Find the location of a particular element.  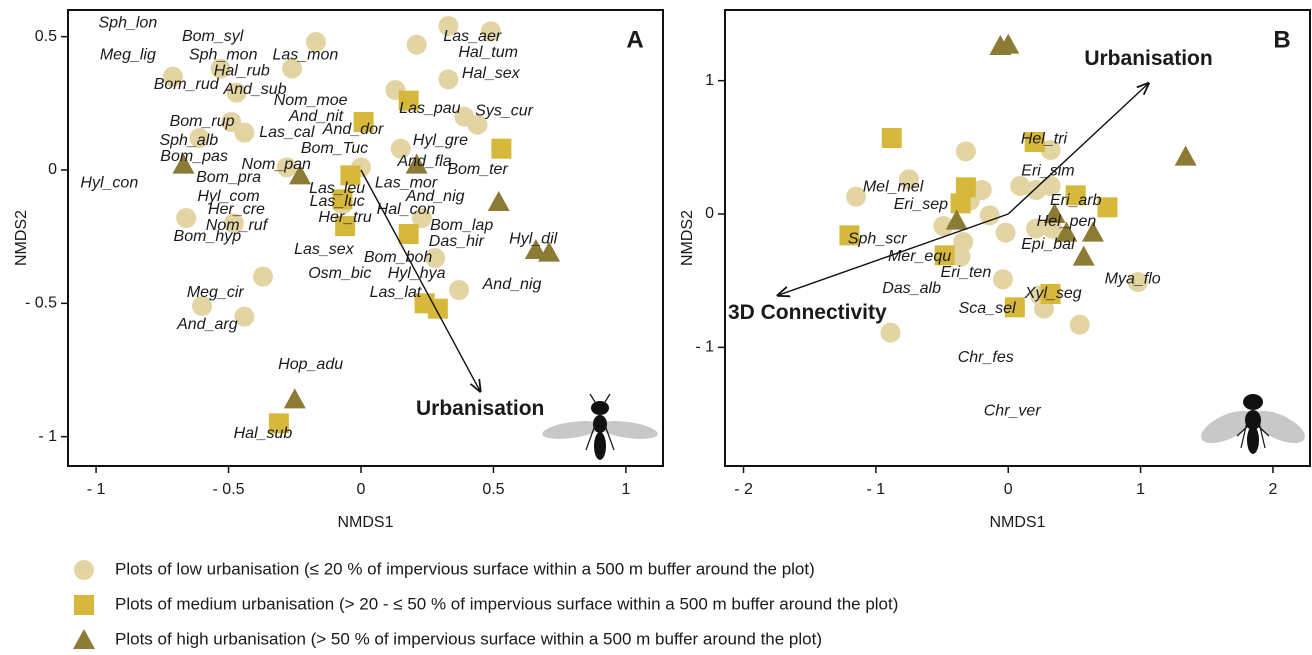

y-tick-label: - 1 is located at coordinates (704, 347).